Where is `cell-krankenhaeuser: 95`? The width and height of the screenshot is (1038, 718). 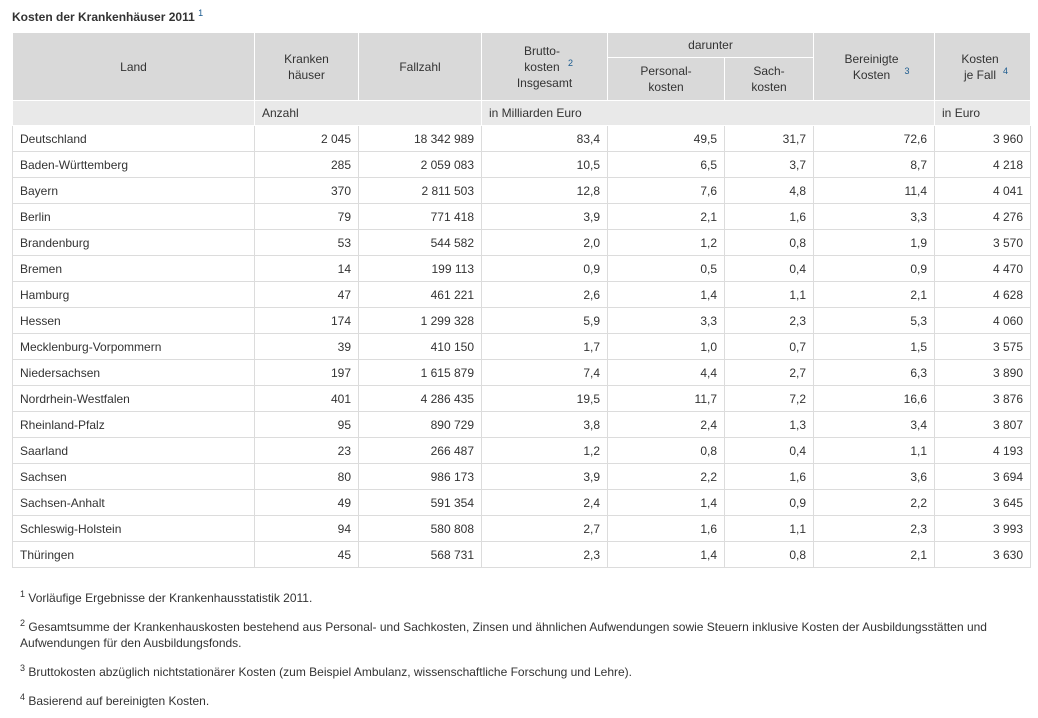 cell-krankenhaeuser: 95 is located at coordinates (306, 424).